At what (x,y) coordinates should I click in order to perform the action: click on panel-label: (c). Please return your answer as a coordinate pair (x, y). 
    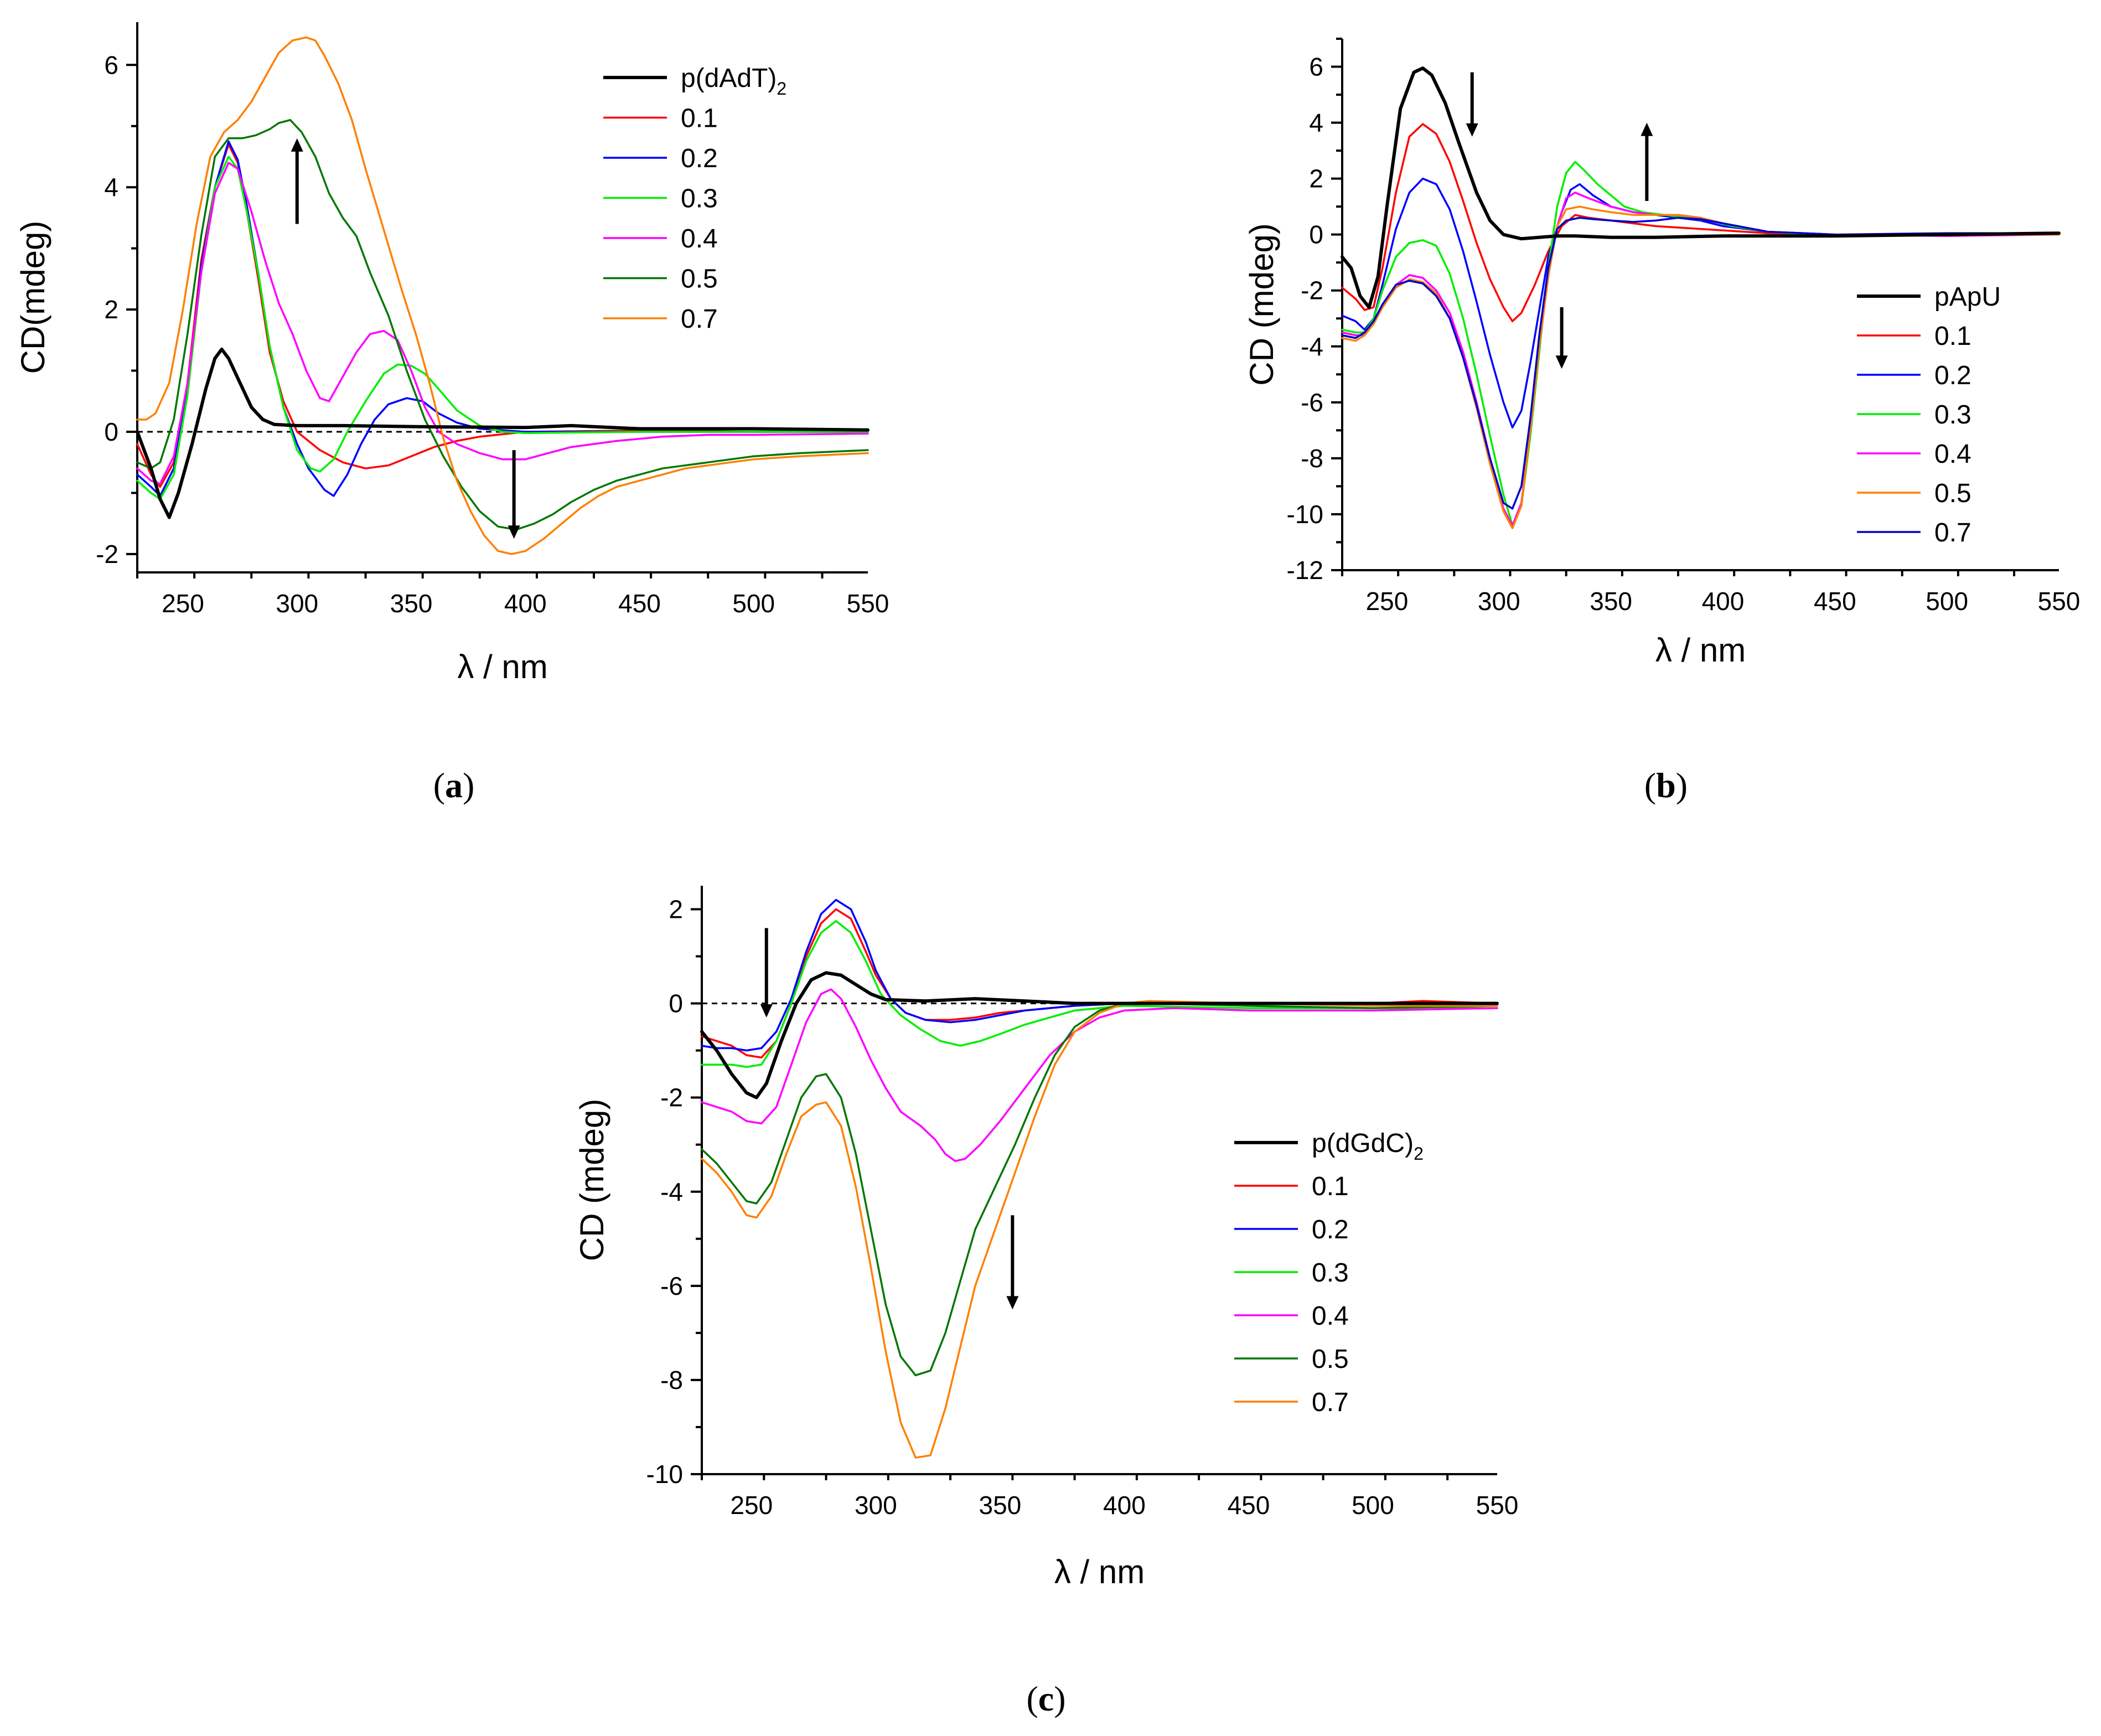
    Looking at the image, I should click on (1045, 1698).